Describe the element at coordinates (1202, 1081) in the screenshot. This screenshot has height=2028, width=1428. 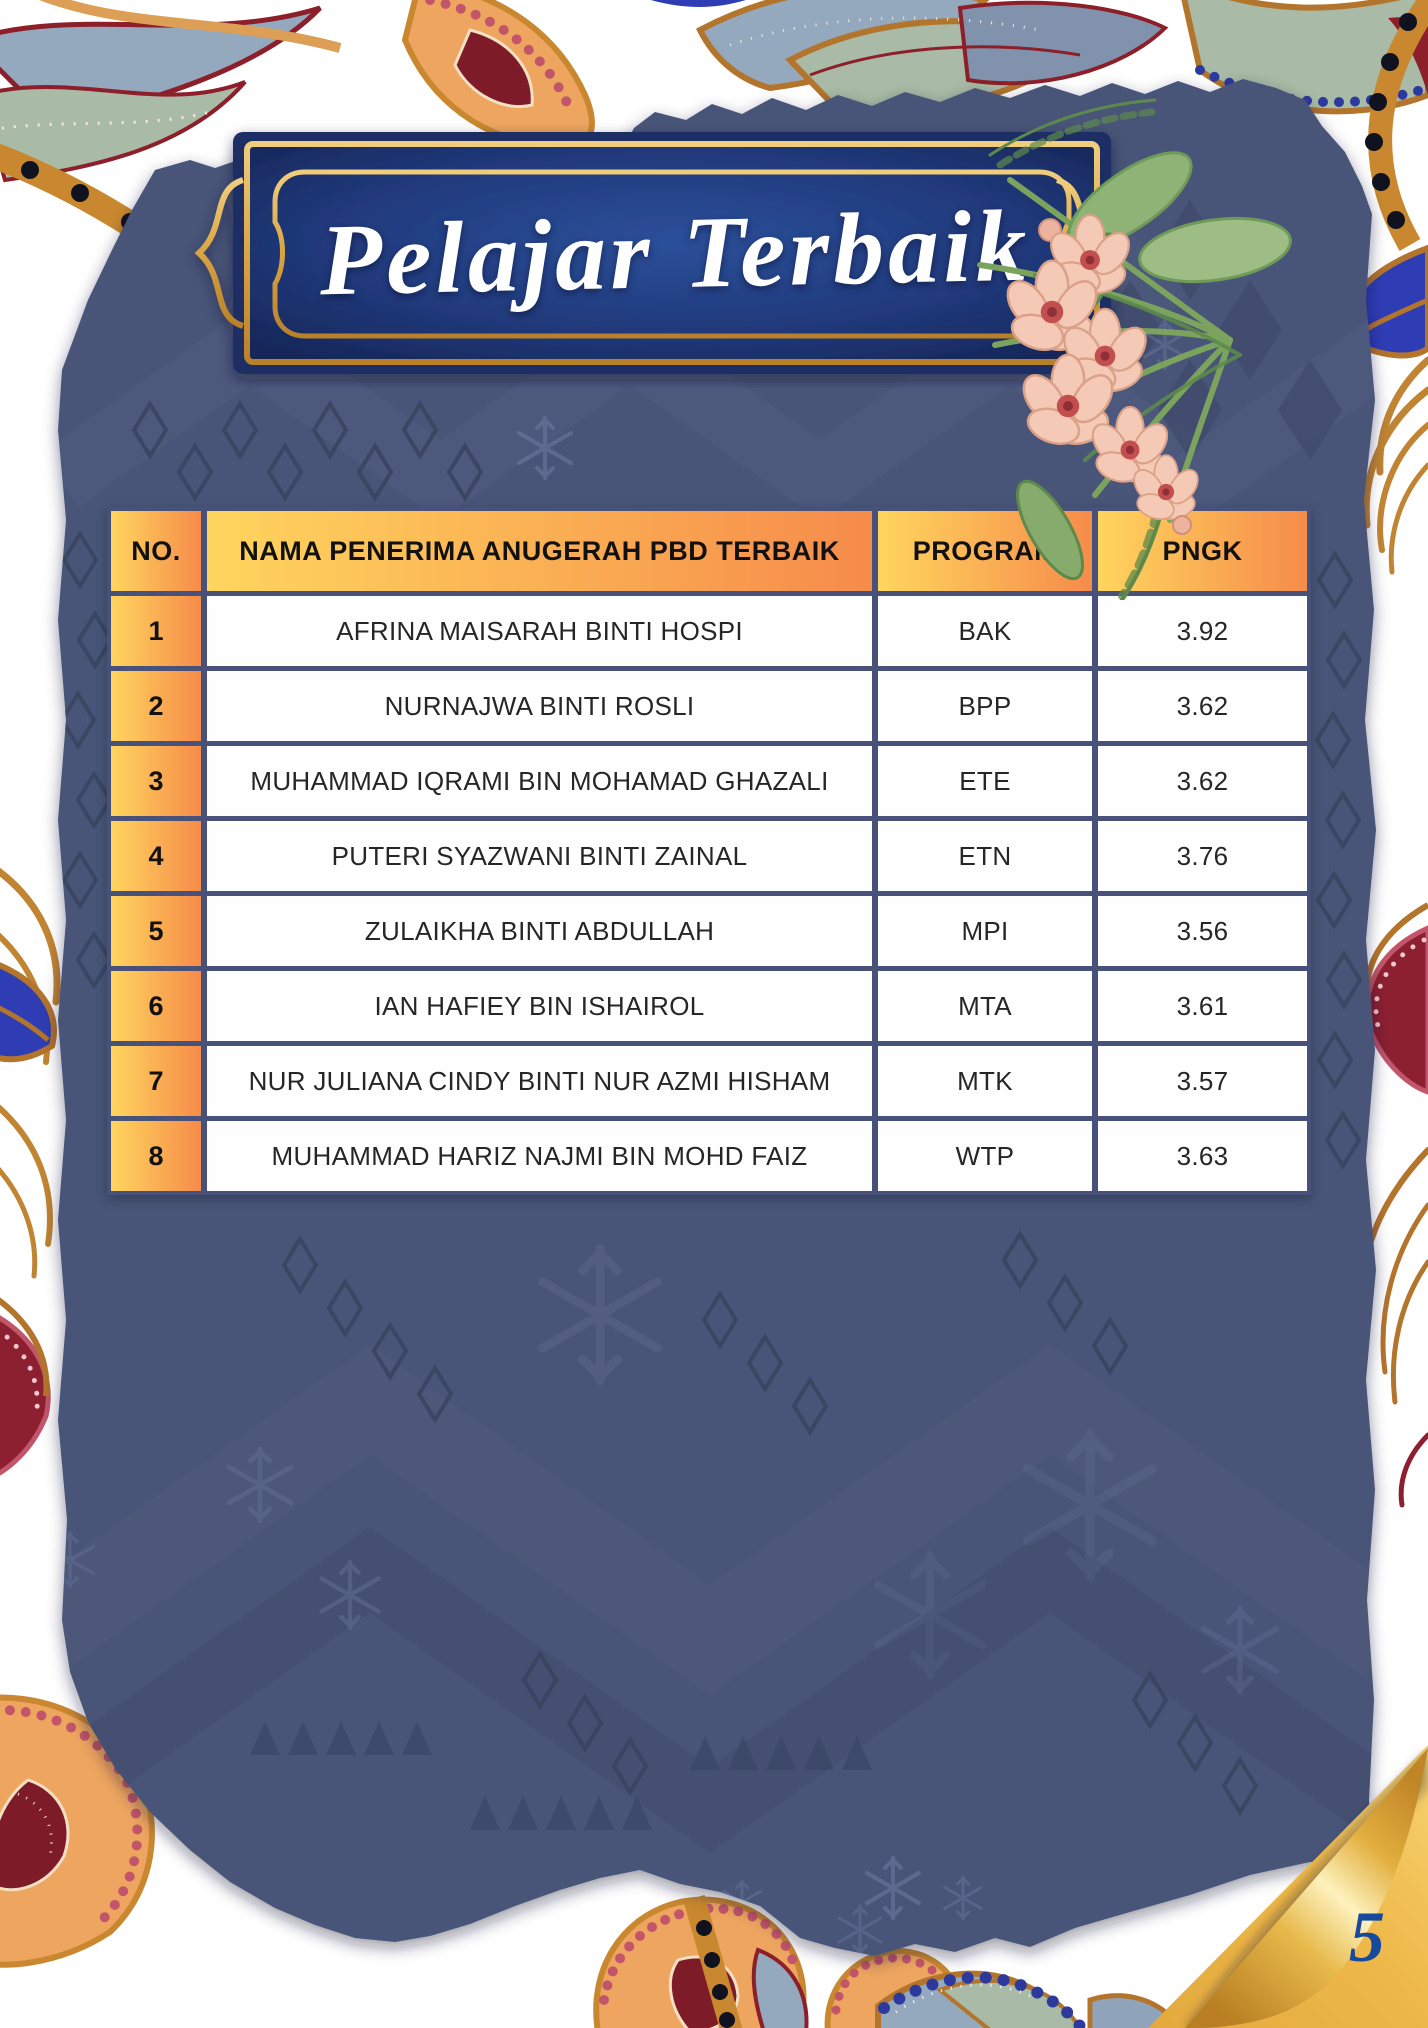
I see `student-pngk: 3.57` at that location.